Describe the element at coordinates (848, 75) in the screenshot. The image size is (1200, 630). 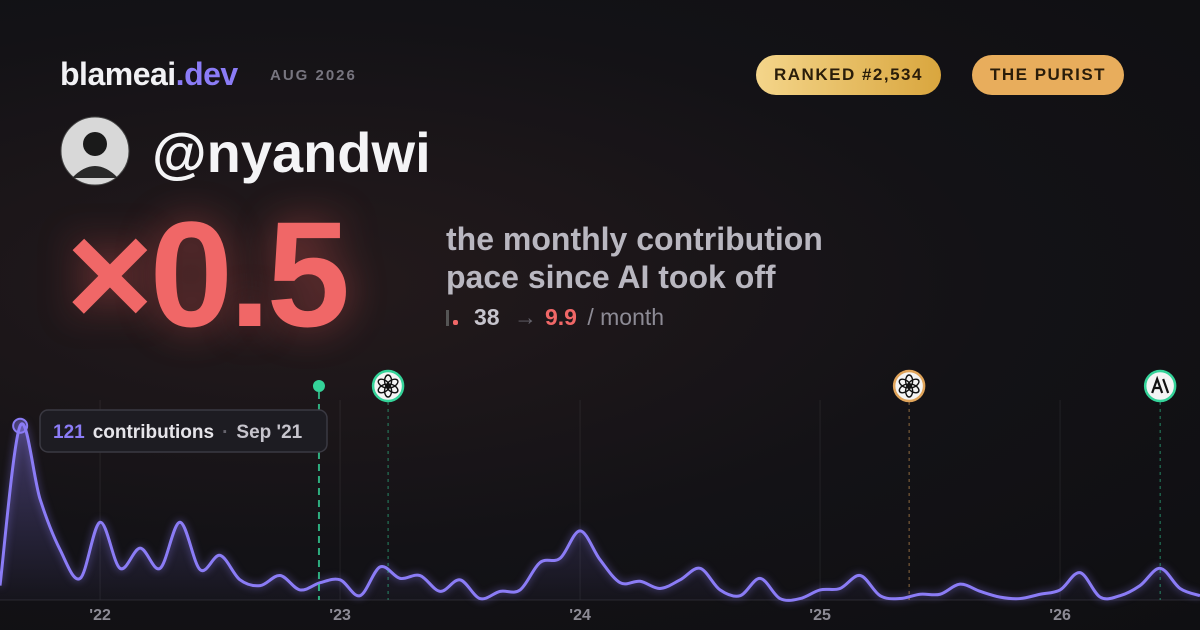
I see `rank-badge: RANKED #2,534` at that location.